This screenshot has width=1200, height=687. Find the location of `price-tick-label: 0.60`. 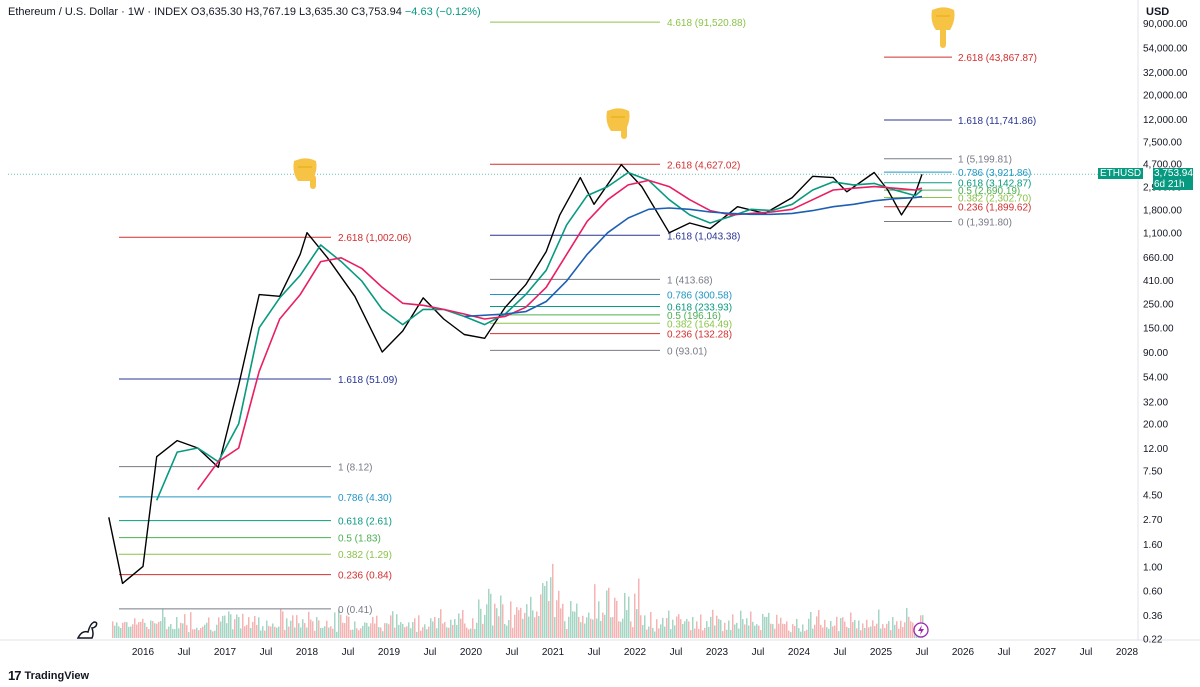

price-tick-label: 0.60 is located at coordinates (1153, 592).